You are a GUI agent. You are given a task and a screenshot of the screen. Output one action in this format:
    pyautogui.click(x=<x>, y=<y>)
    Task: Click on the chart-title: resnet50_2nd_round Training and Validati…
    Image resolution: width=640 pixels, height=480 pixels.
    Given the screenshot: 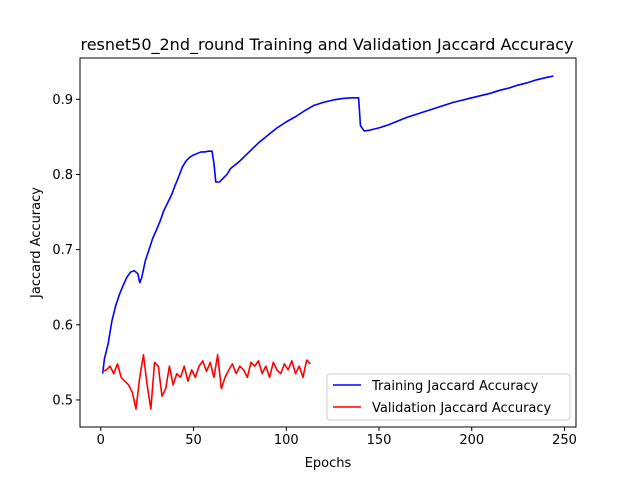 What is the action you would take?
    pyautogui.click(x=326, y=45)
    